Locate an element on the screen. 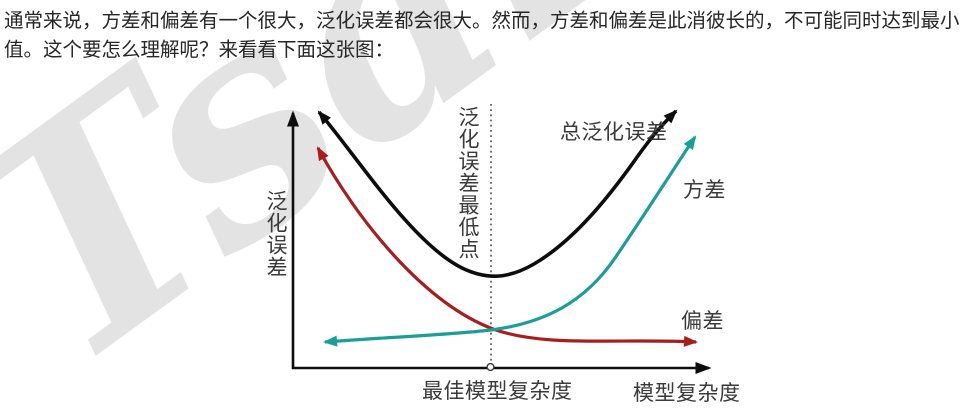  y-axis-label: 泛化误差 is located at coordinates (275, 234).